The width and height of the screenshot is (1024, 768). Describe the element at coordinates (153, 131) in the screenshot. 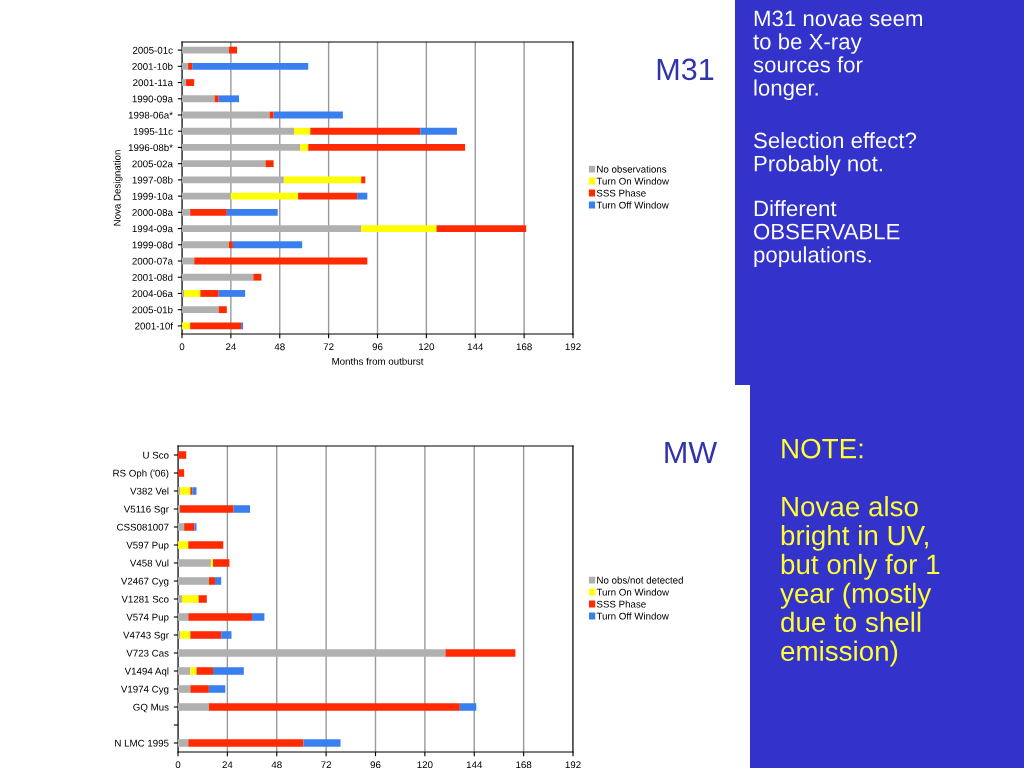

I see `y-tick-label: 1995-11c` at that location.